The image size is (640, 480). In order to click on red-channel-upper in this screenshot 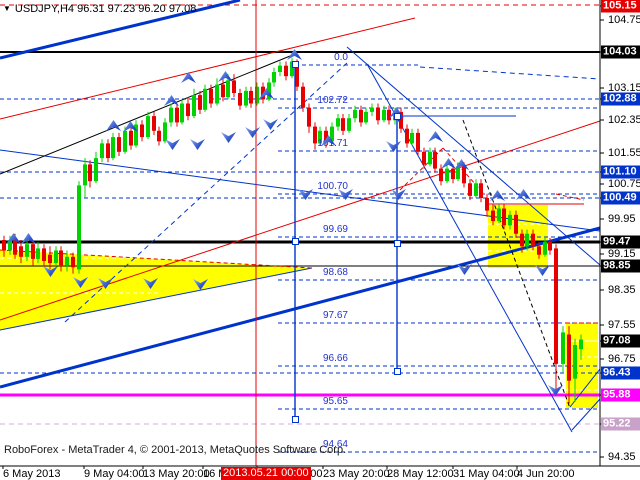, I will do `click(208, 68)`.